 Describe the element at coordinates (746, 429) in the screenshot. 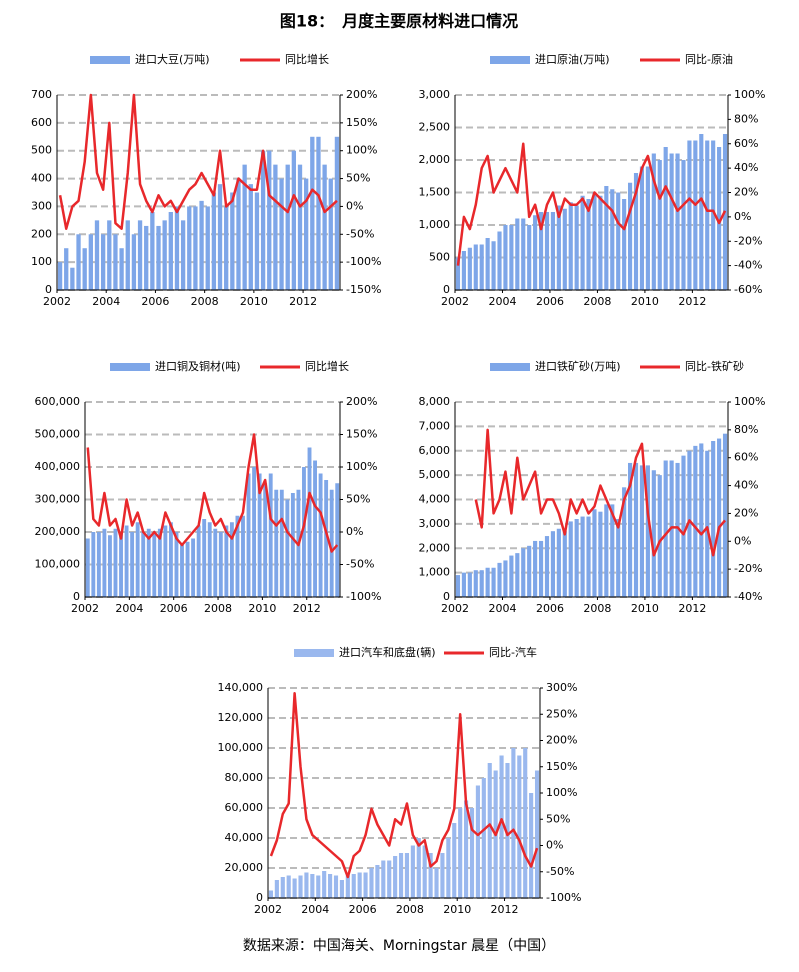

I see `y2-tick-label: 80%` at that location.